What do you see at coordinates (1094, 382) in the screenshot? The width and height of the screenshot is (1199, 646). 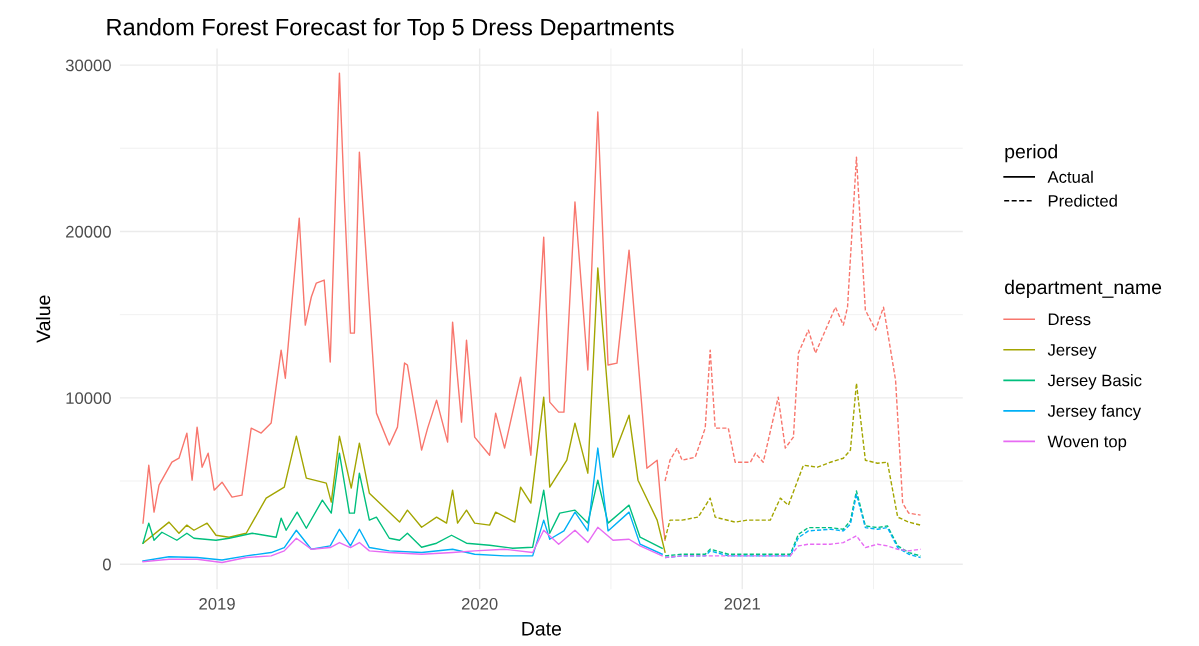 I see `legend-label: Jersey Basic` at bounding box center [1094, 382].